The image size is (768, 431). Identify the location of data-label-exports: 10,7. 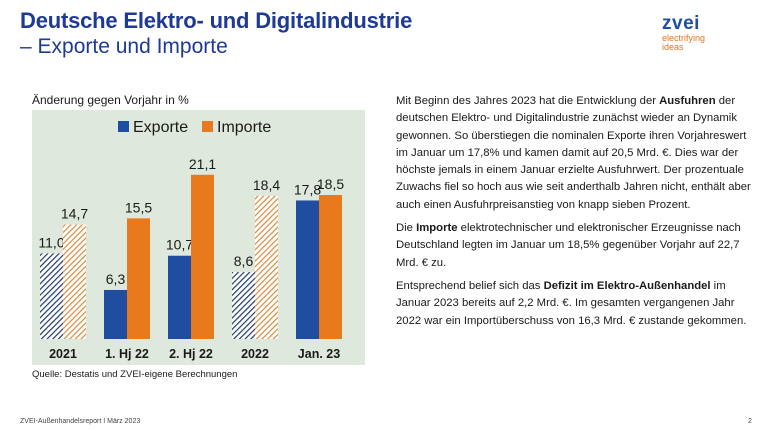
(179, 245).